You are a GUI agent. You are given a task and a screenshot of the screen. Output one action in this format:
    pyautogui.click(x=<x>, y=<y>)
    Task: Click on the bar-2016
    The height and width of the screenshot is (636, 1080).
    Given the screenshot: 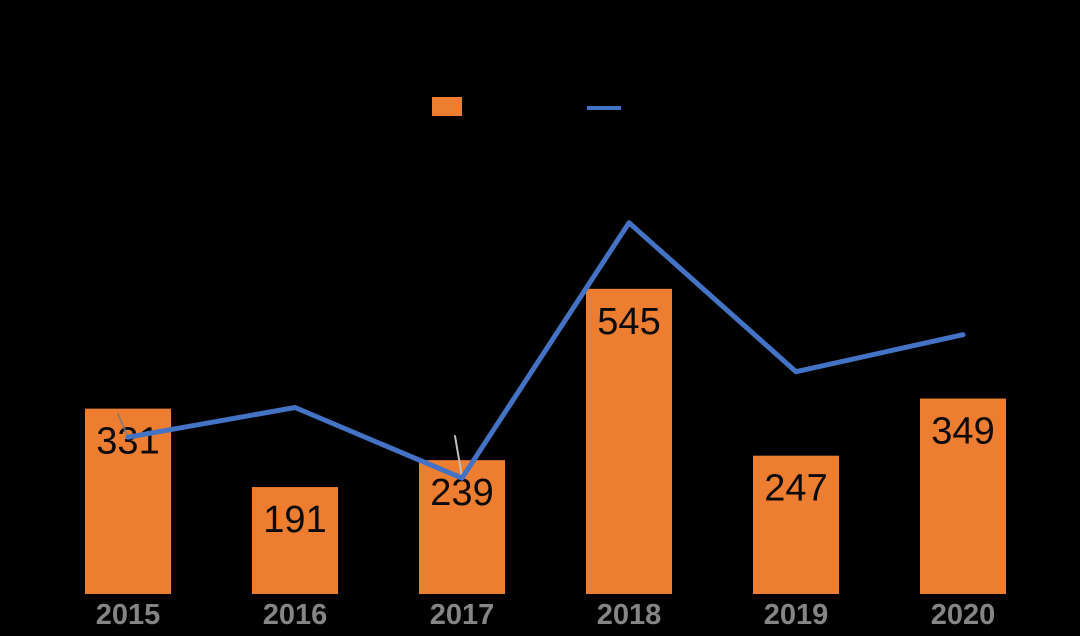 What is the action you would take?
    pyautogui.click(x=295, y=540)
    